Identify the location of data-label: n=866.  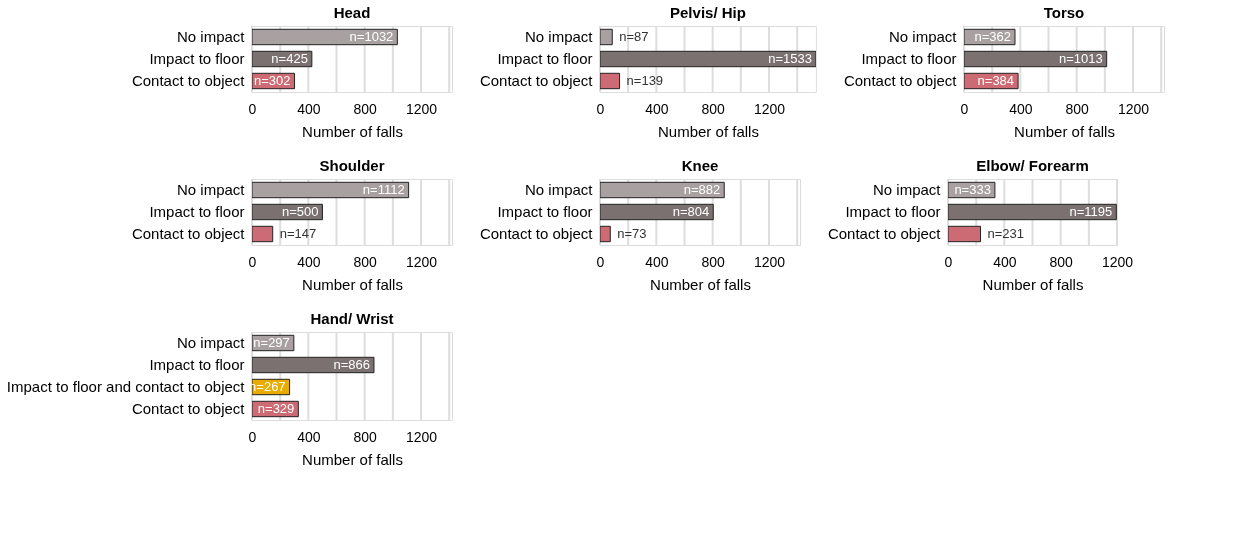
(351, 364).